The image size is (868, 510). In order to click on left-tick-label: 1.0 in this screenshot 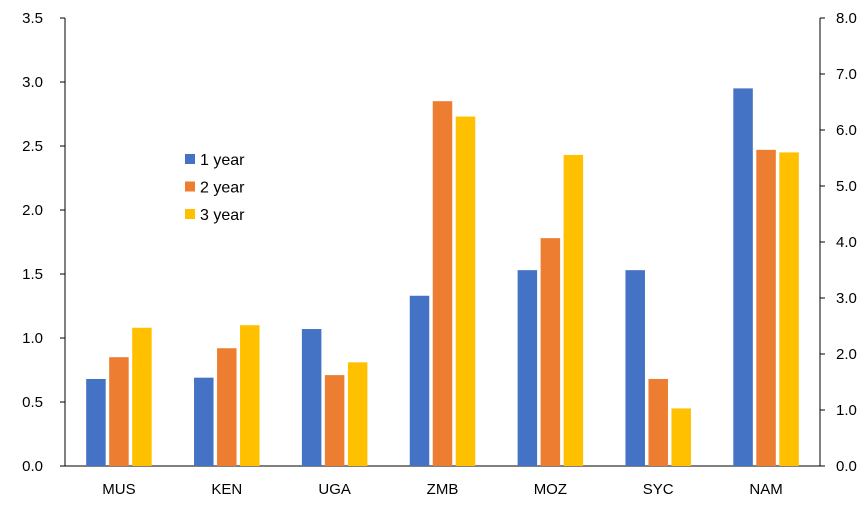, I will do `click(32, 338)`.